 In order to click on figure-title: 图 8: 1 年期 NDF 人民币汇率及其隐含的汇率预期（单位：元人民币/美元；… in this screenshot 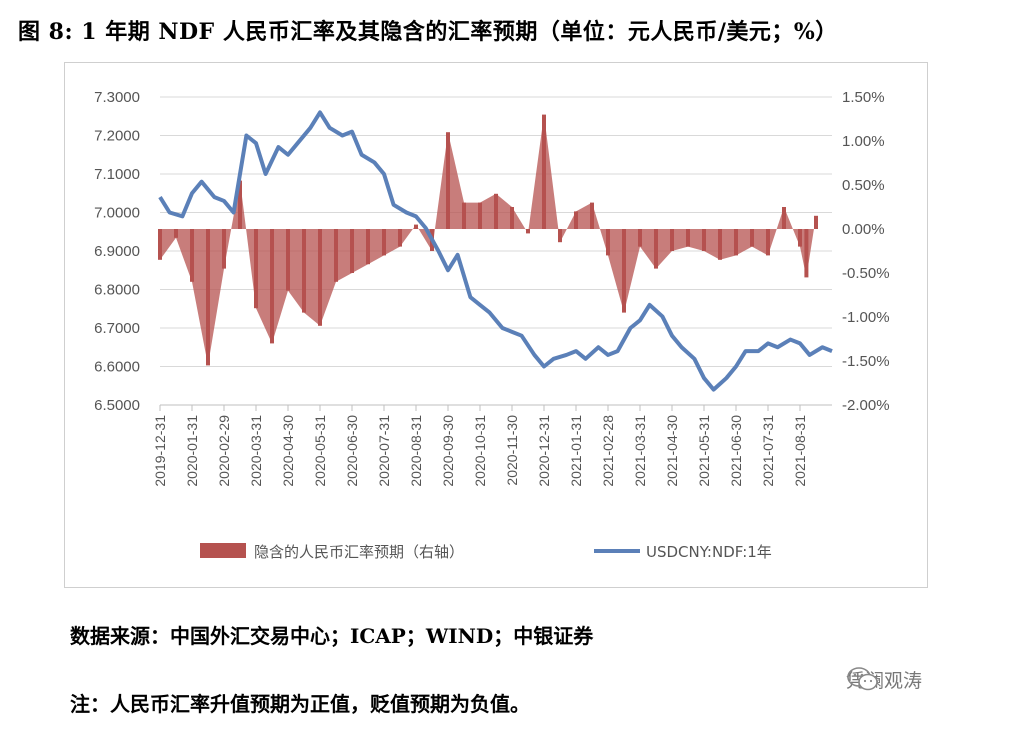, I will do `click(428, 32)`.